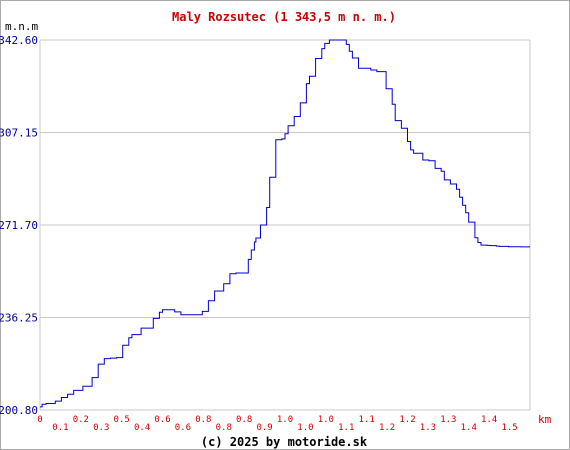  Describe the element at coordinates (428, 428) in the screenshot. I see `x-tick-label-secondary: 1.3` at that location.